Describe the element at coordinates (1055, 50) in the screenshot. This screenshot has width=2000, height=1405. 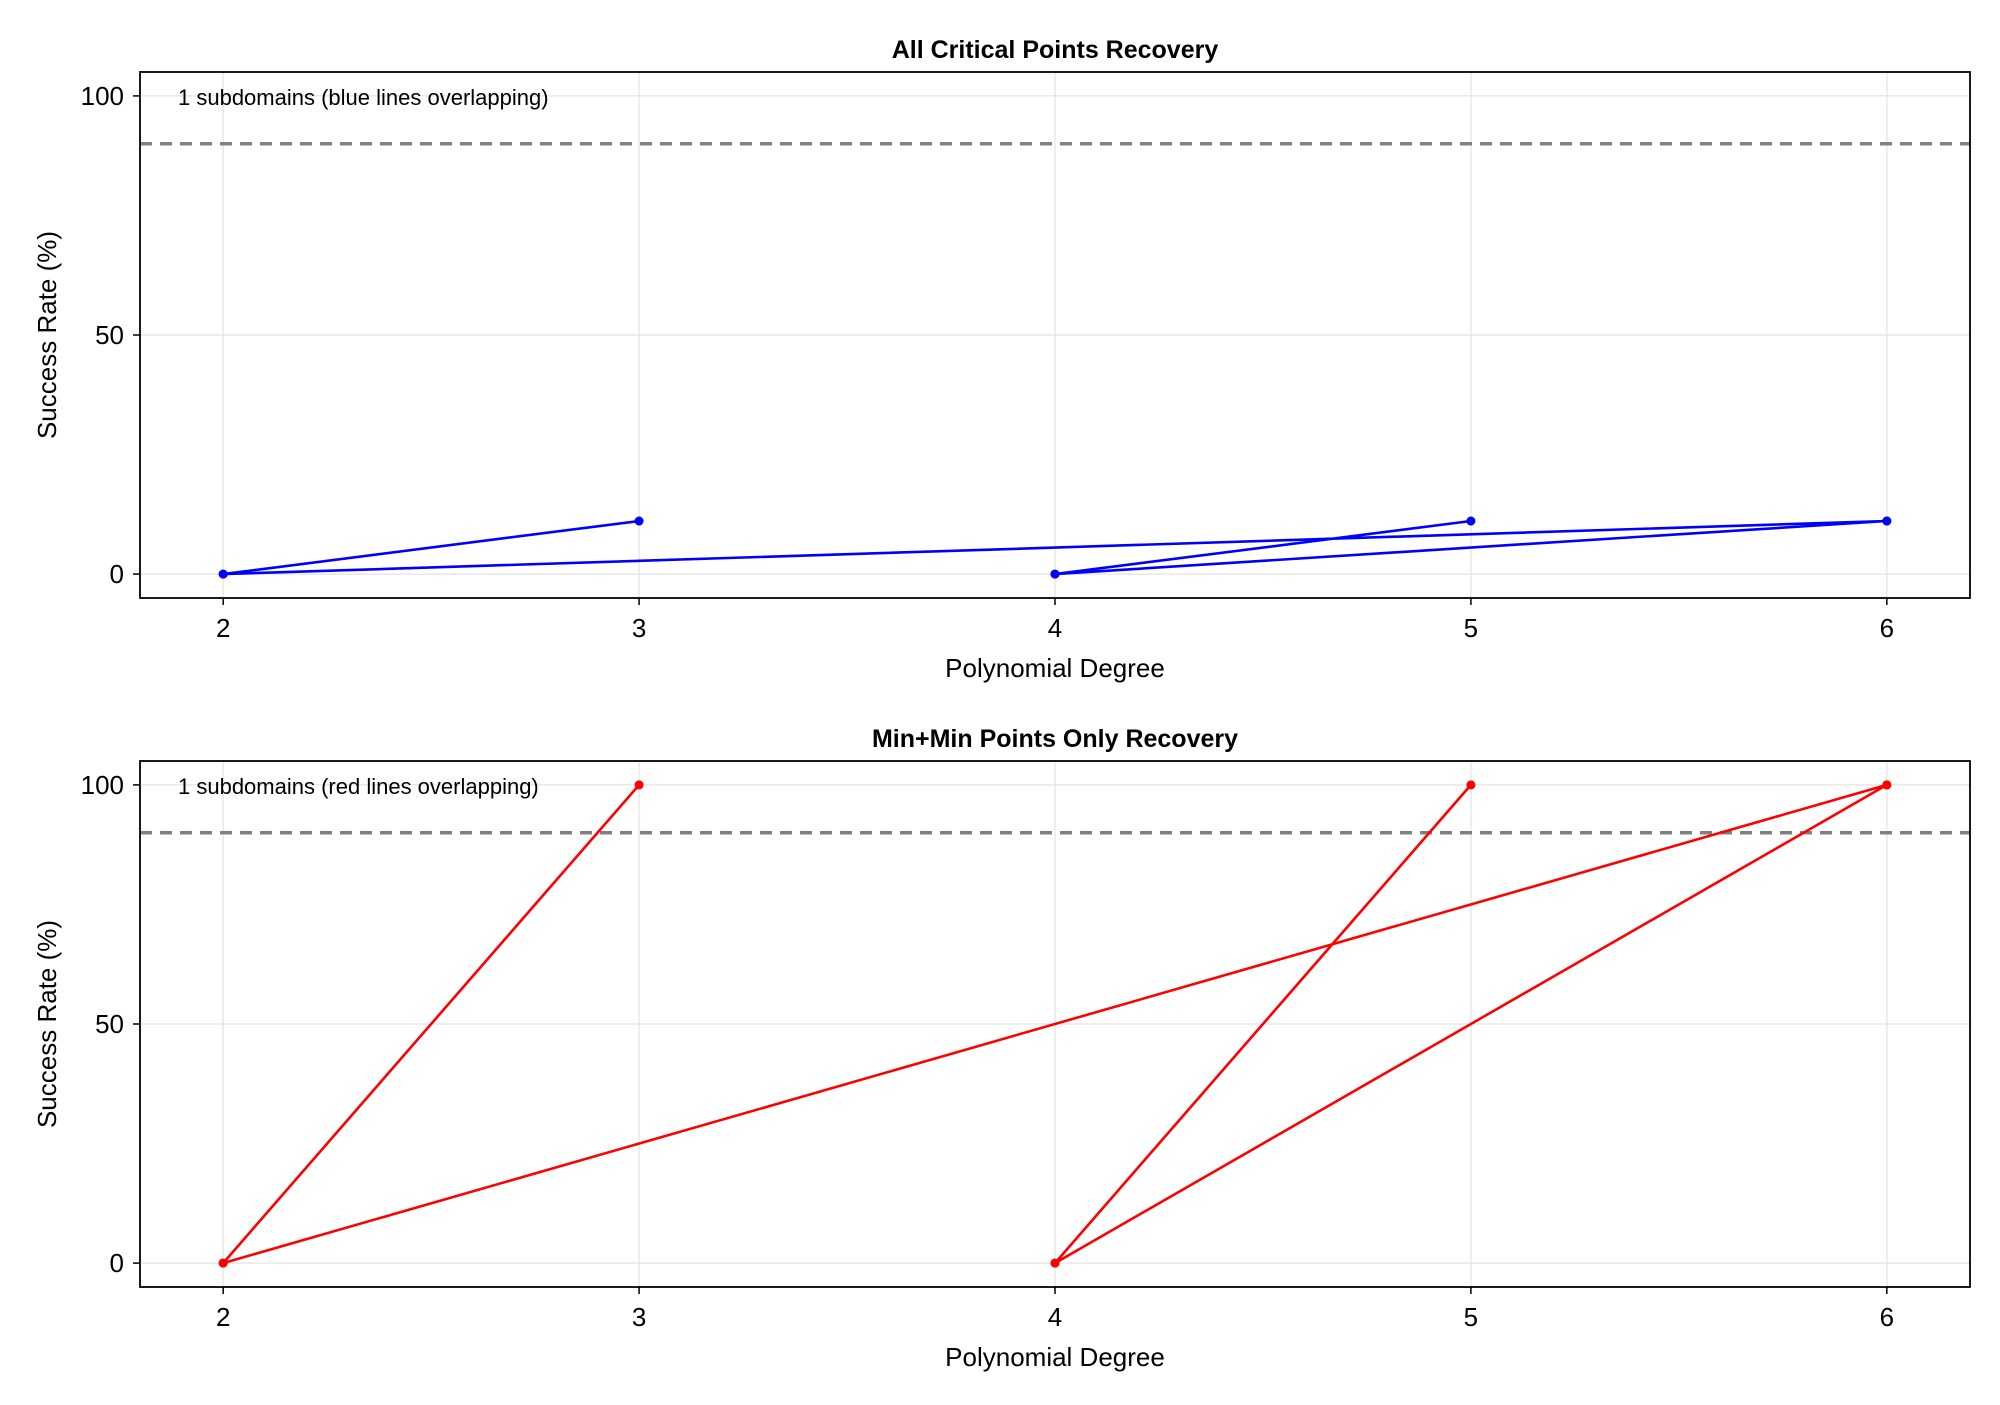
I see `chart-title: All Critical Points Recovery` at that location.